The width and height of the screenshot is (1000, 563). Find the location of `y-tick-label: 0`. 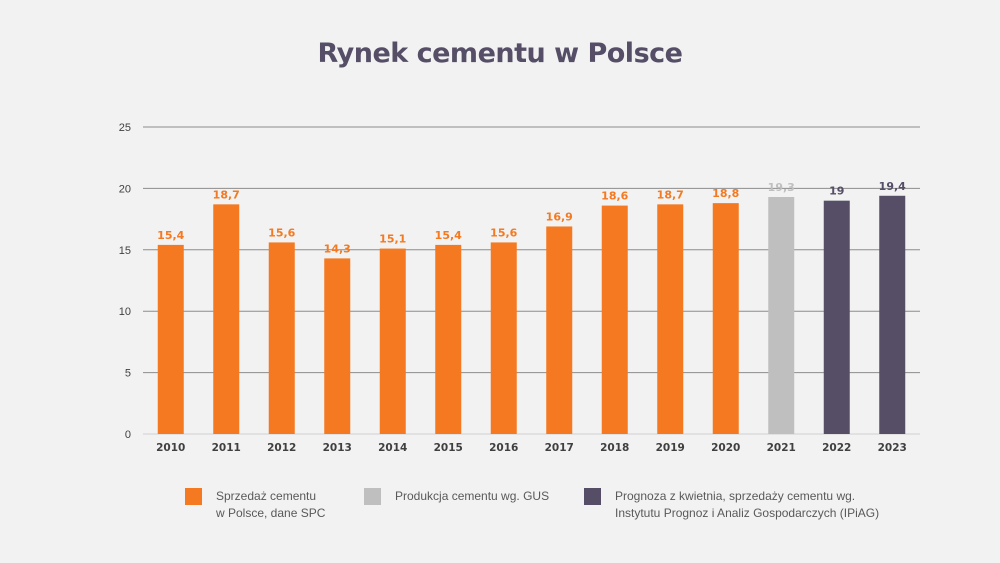

y-tick-label: 0 is located at coordinates (128, 435).